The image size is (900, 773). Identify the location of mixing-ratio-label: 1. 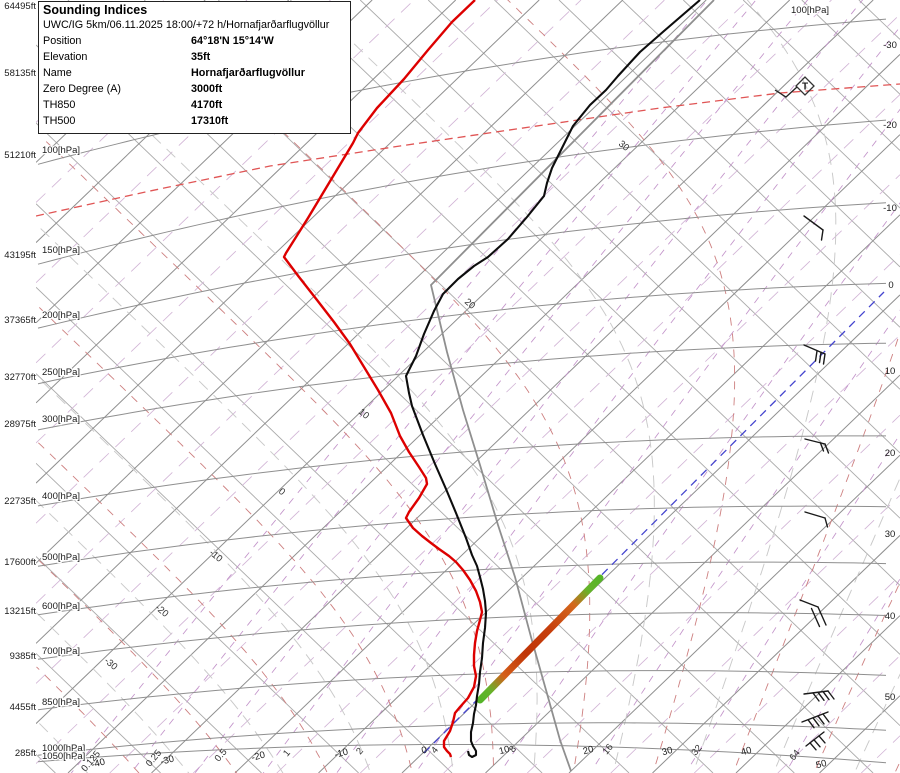
(287, 753).